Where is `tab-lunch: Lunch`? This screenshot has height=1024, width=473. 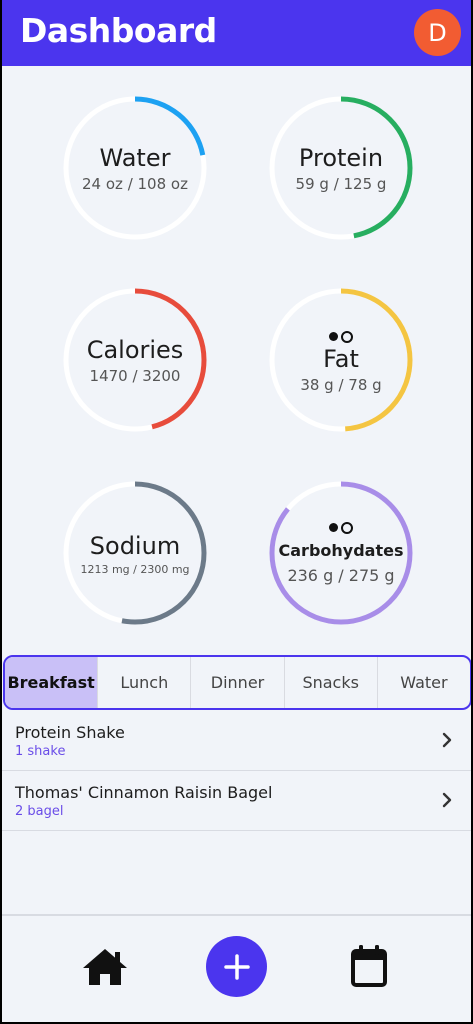 tab-lunch: Lunch is located at coordinates (145, 682).